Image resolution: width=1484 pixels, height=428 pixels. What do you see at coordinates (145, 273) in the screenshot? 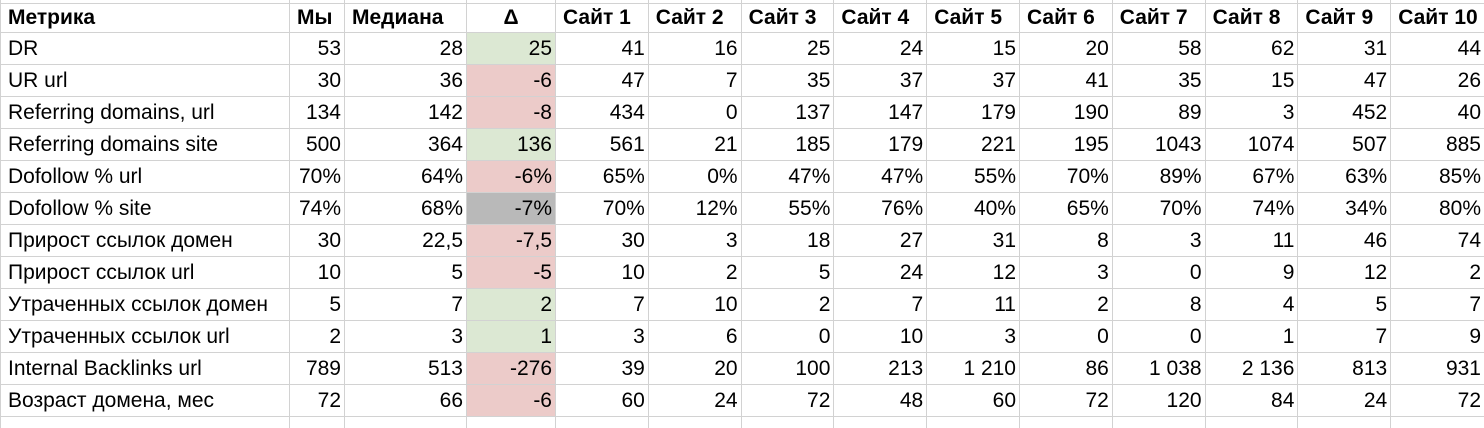
I see `metric-name-cell: Прирост ссылок url` at bounding box center [145, 273].